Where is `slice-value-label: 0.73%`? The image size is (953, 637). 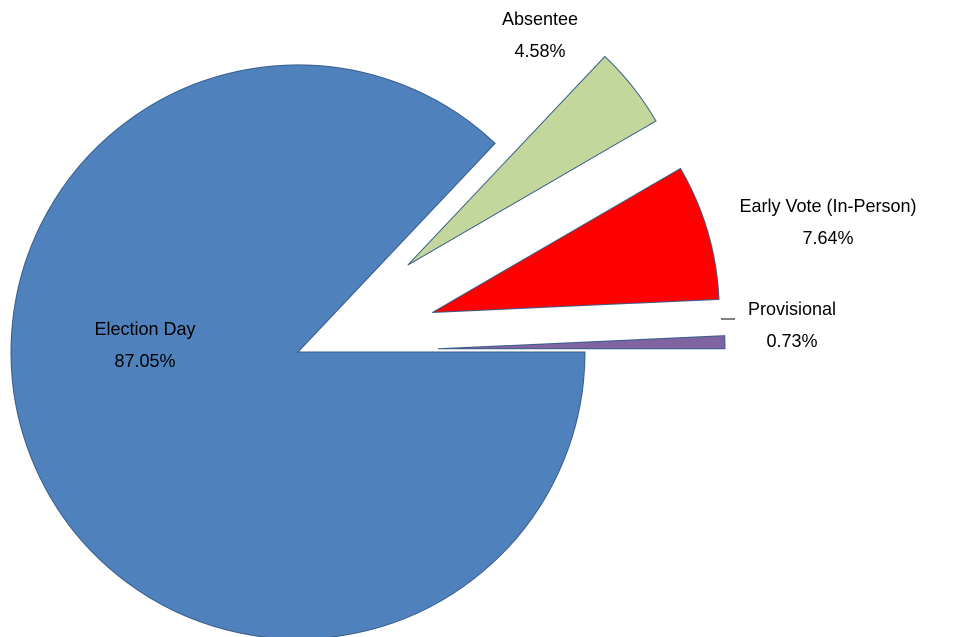 slice-value-label: 0.73% is located at coordinates (791, 341).